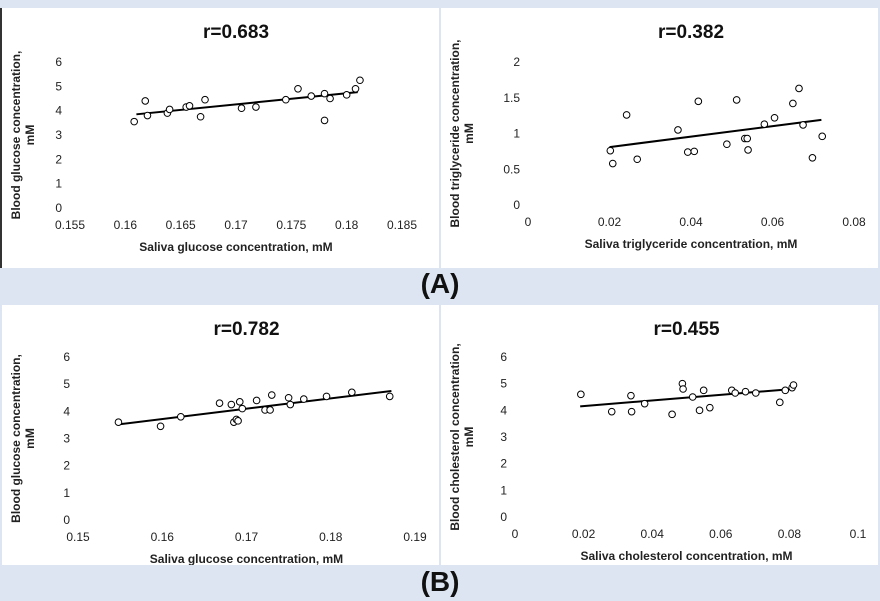 The height and width of the screenshot is (601, 880). What do you see at coordinates (181, 225) in the screenshot?
I see `x-tick-label: 0.165` at bounding box center [181, 225].